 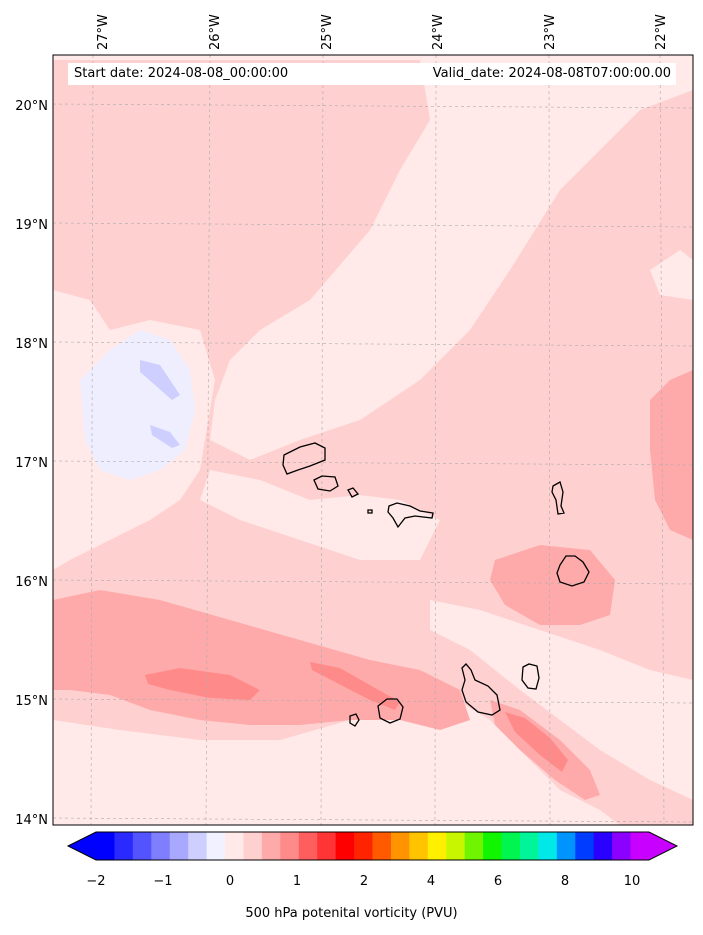 What do you see at coordinates (661, 32) in the screenshot?
I see `lon-label: 22°W` at bounding box center [661, 32].